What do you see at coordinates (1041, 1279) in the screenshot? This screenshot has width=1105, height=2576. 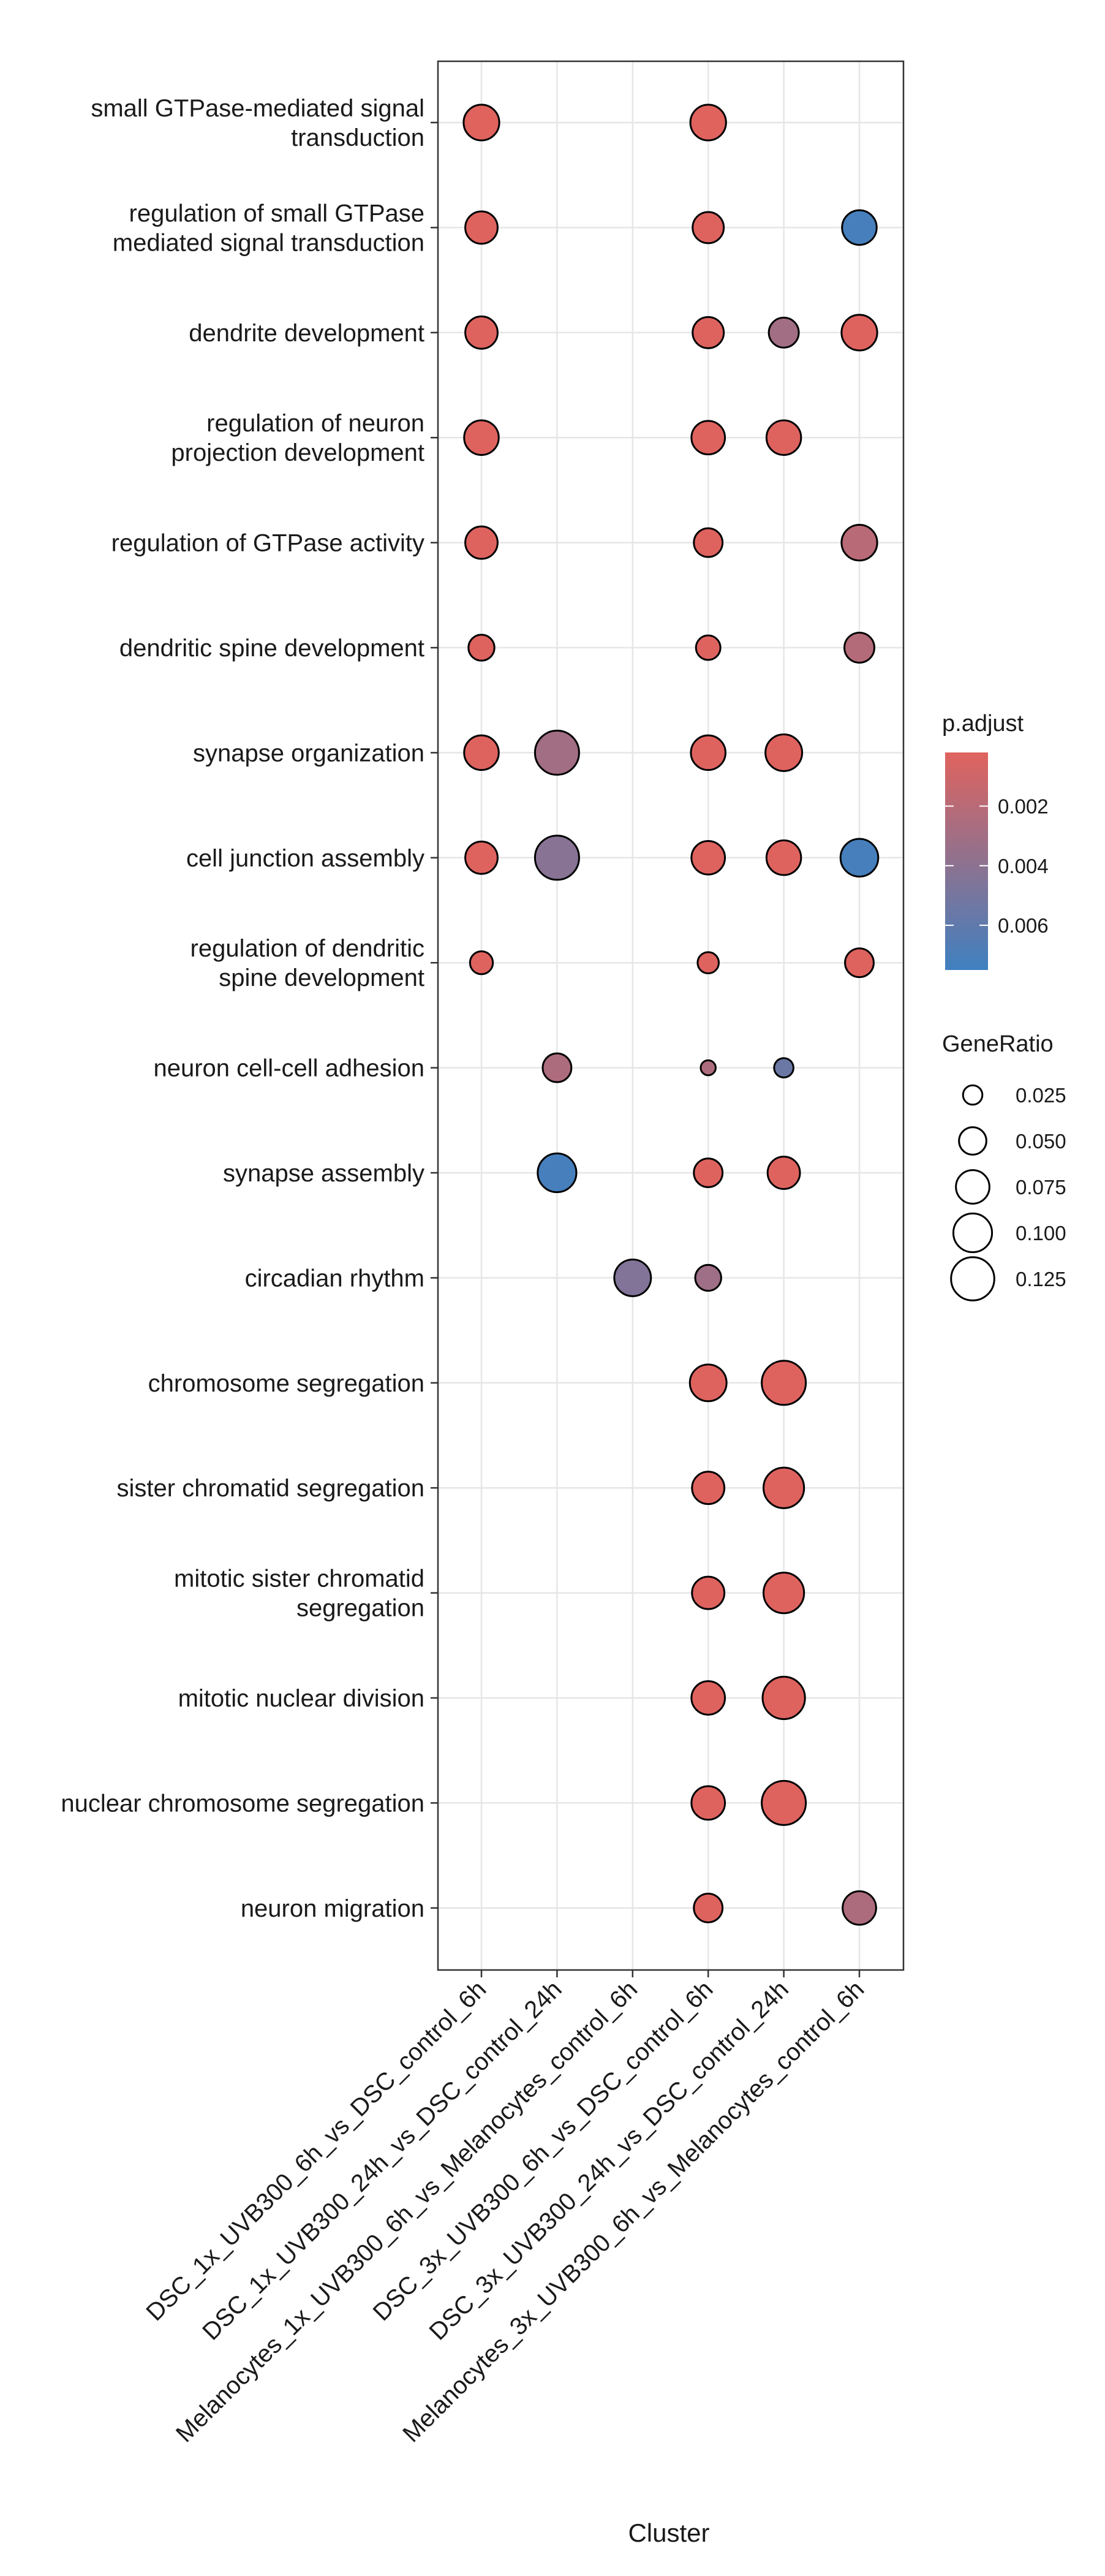 I see `size-legend-label: 0.125` at bounding box center [1041, 1279].